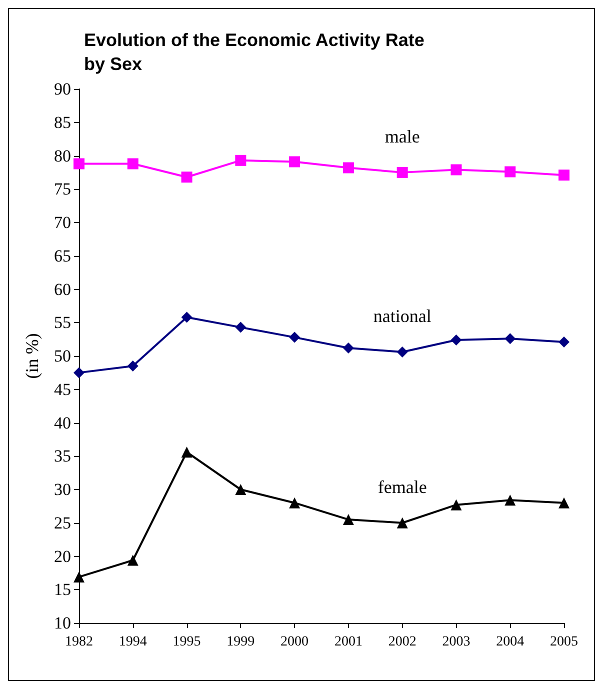 The width and height of the screenshot is (603, 689). Describe the element at coordinates (564, 642) in the screenshot. I see `x-tick-label: 2005` at that location.